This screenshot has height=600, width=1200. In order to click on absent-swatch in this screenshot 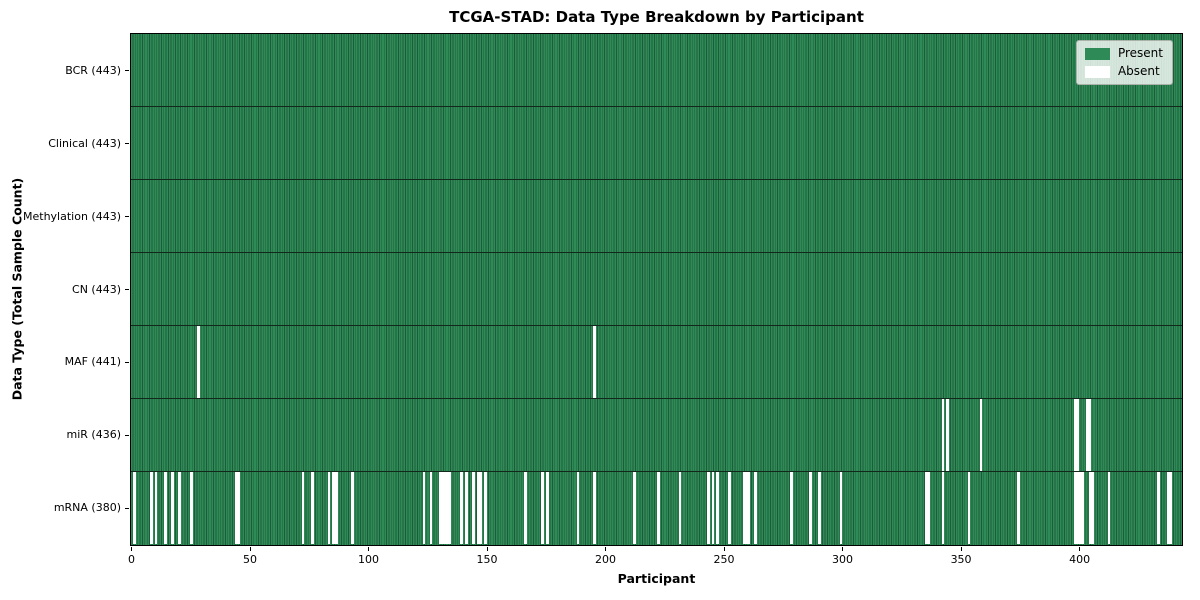, I will do `click(1097, 71)`.